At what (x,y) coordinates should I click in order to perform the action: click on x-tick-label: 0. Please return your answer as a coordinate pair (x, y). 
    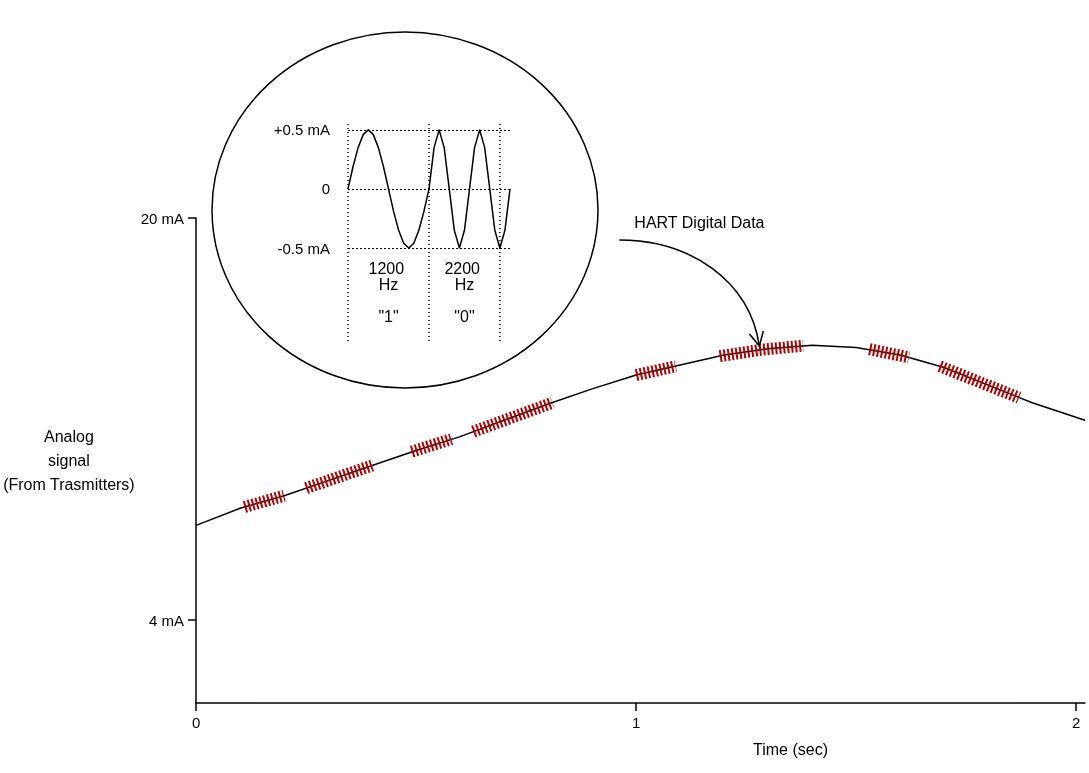
    Looking at the image, I should click on (196, 722).